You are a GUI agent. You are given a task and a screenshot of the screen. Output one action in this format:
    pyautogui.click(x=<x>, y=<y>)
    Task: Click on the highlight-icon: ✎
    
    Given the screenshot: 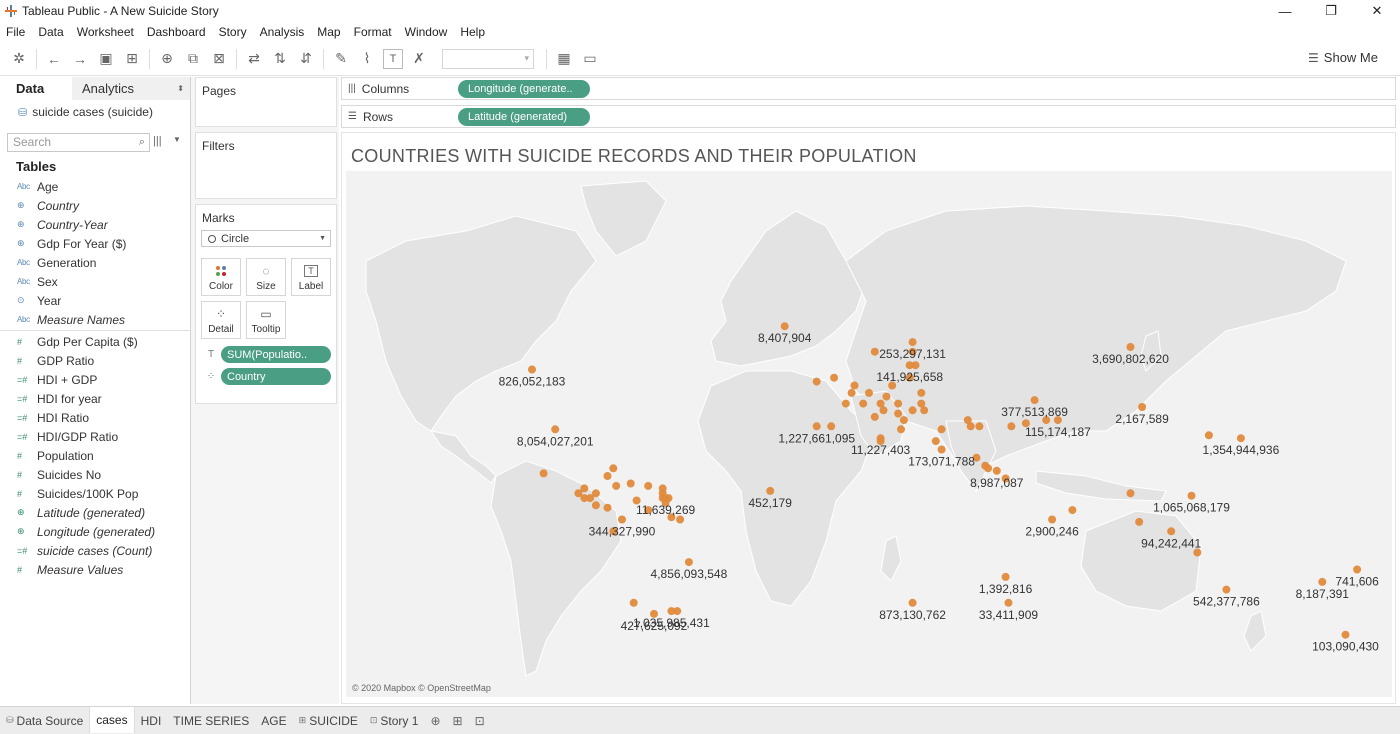 What is the action you would take?
    pyautogui.click(x=341, y=58)
    